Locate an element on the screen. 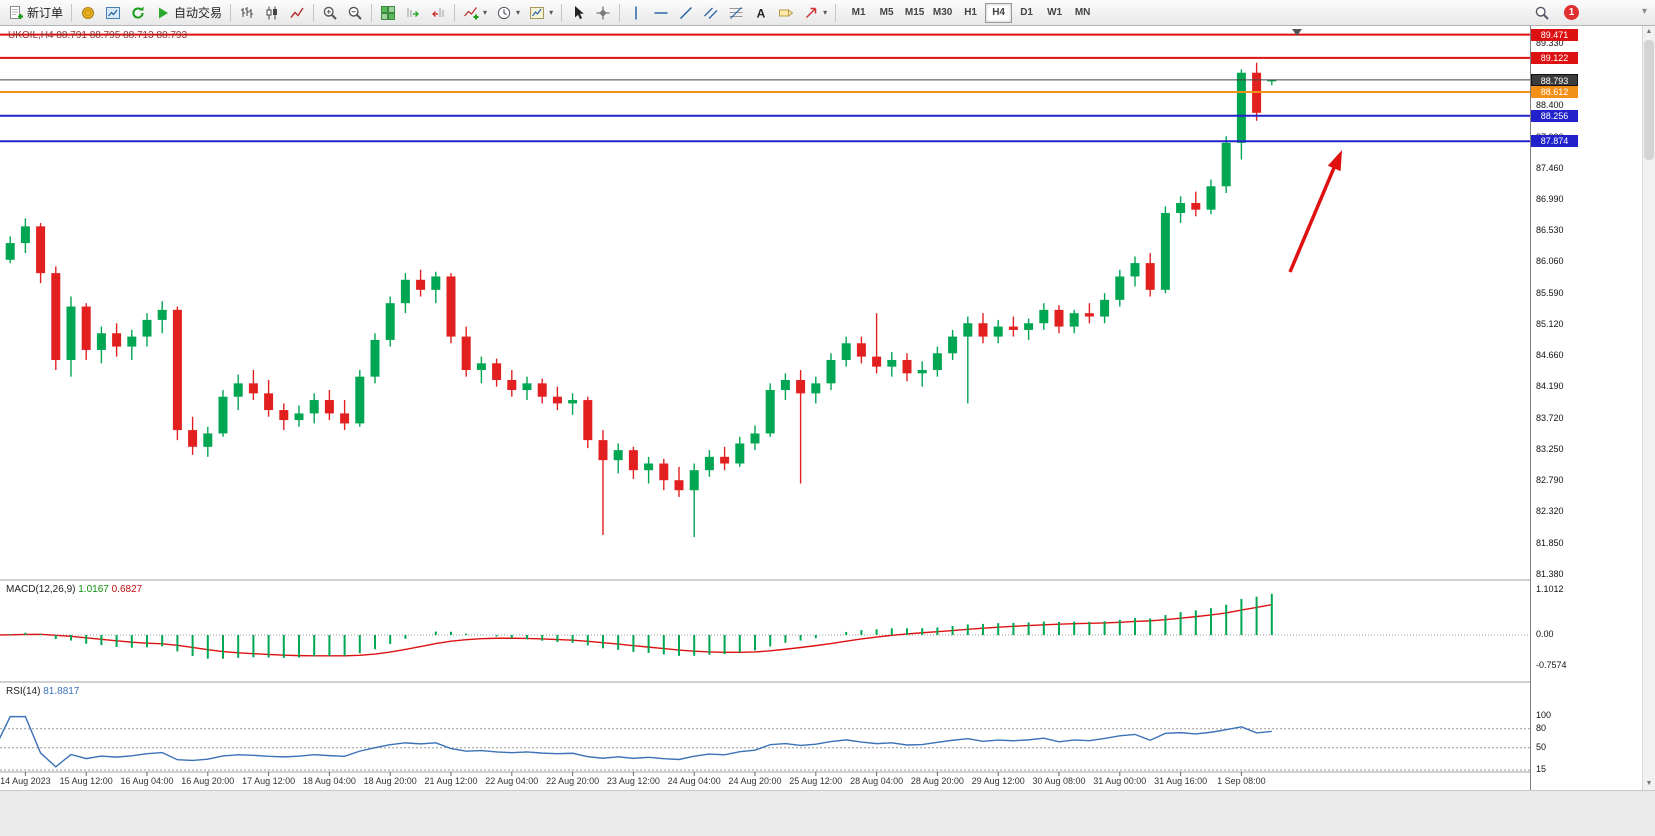  auto-trading-button: 自动交易 is located at coordinates (188, 13).